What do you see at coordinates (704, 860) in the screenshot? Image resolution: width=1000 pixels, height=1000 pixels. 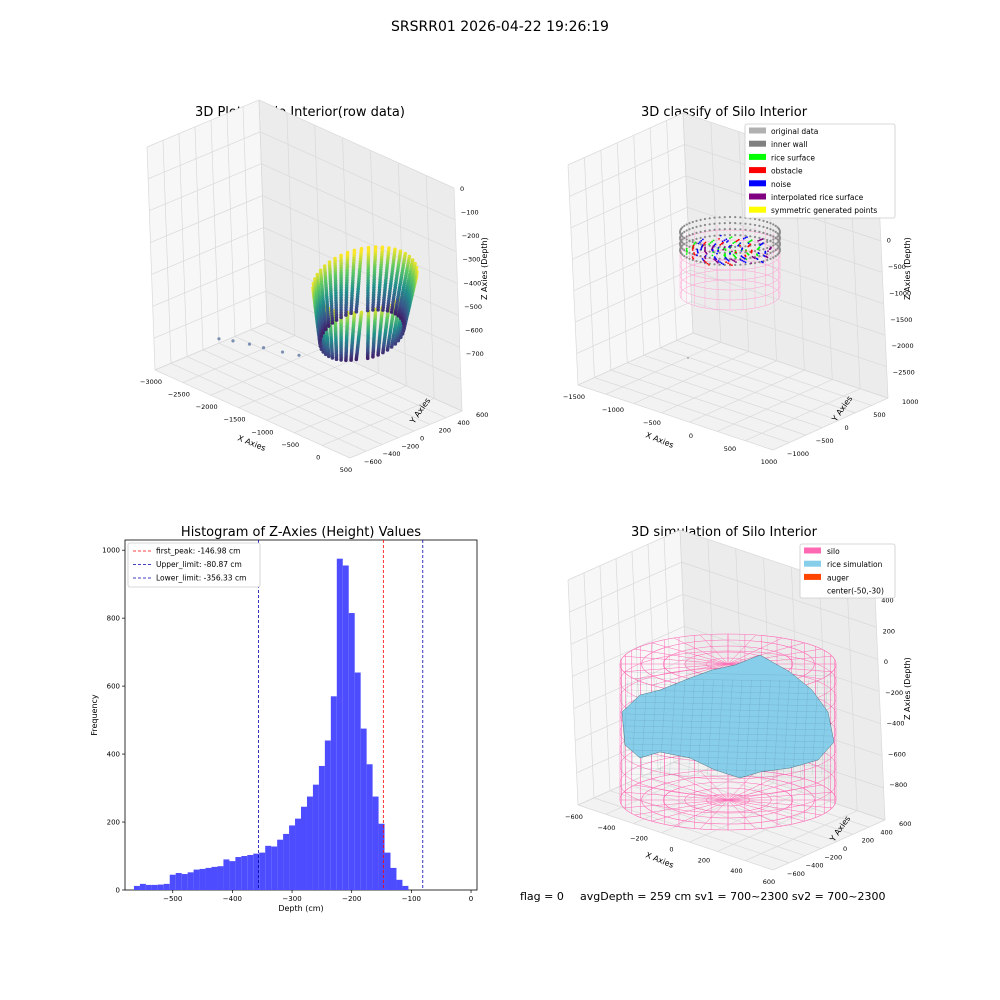 I see `sim-x-tick-label: 200` at bounding box center [704, 860].